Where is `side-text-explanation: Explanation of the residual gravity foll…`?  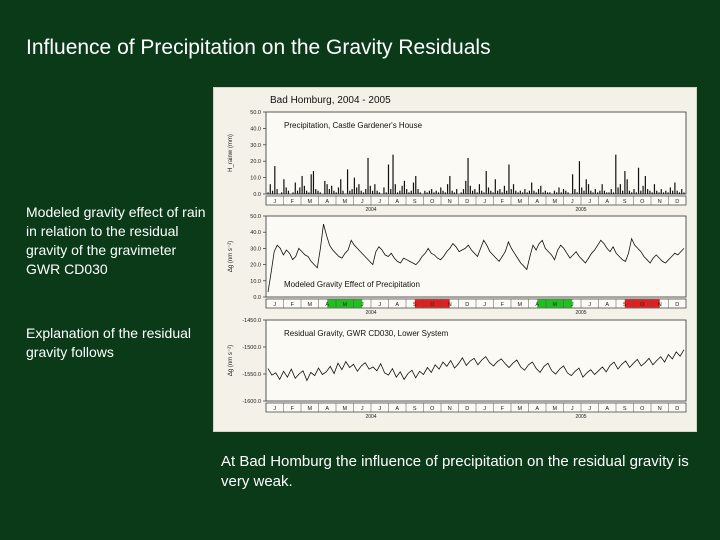
side-text-explanation: Explanation of the residual gravity foll… is located at coordinates (108, 342).